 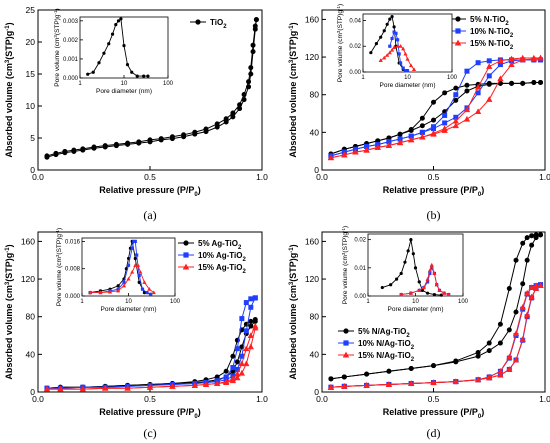 I want to click on x-axis-label: Relative pressure (P/P0), so click(x=433, y=191).